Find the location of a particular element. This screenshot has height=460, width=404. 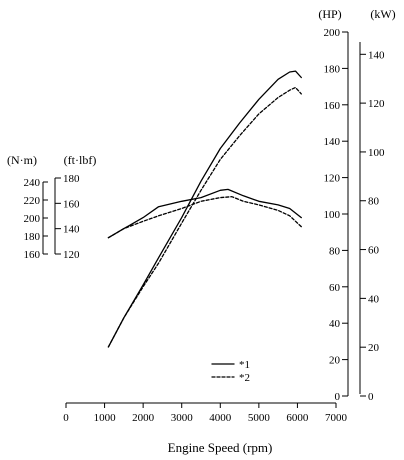

nm-axis-ticks: 160 180 200 220 240 is located at coordinates (36, 219).